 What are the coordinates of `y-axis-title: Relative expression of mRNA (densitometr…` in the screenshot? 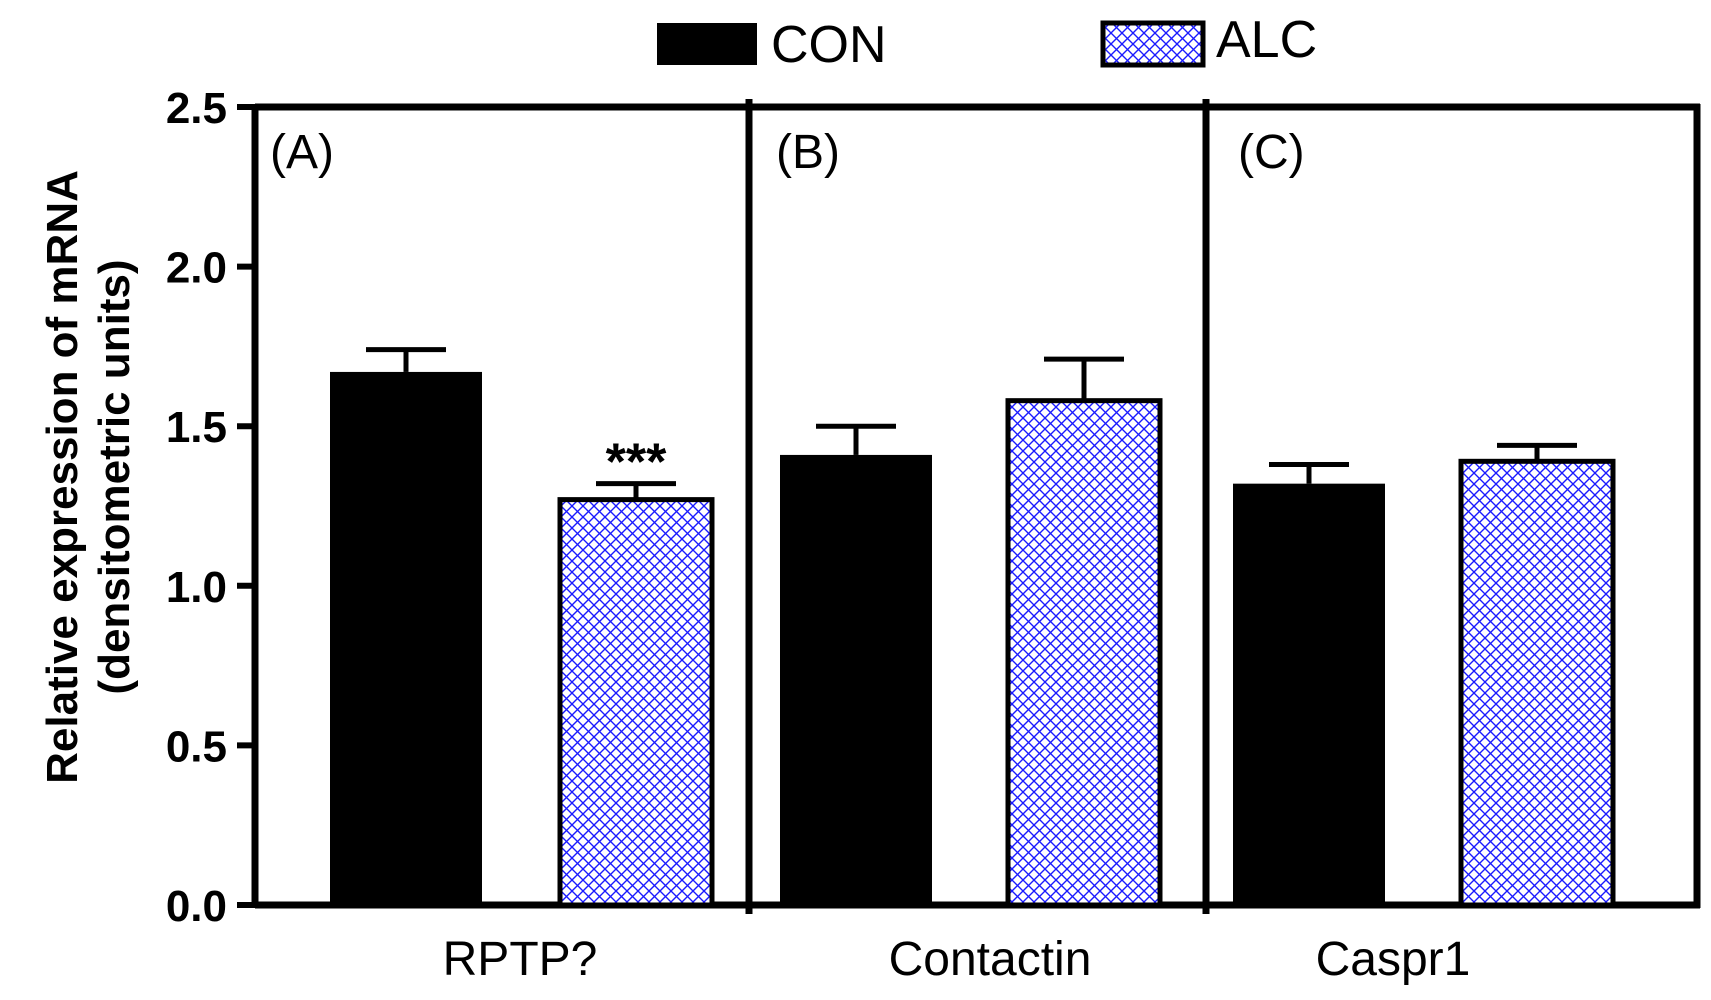 It's located at (88, 477).